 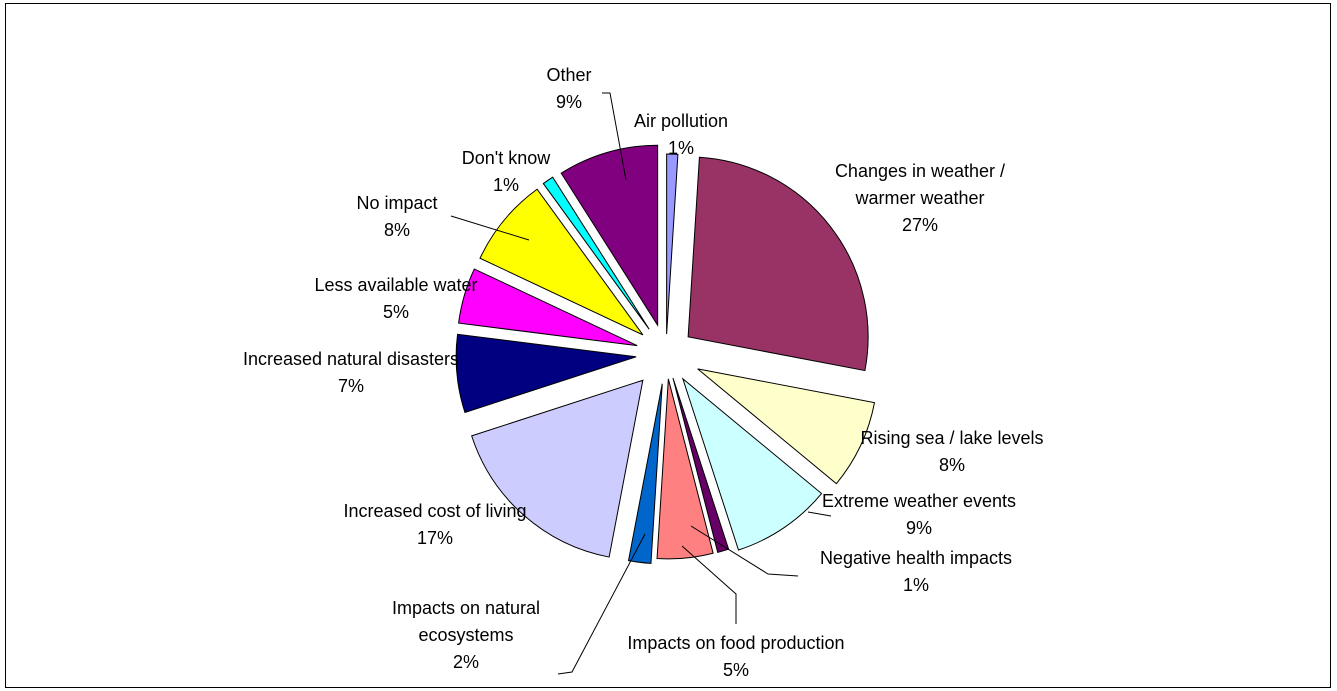 I want to click on slice-name: ecosystems, so click(x=465, y=635).